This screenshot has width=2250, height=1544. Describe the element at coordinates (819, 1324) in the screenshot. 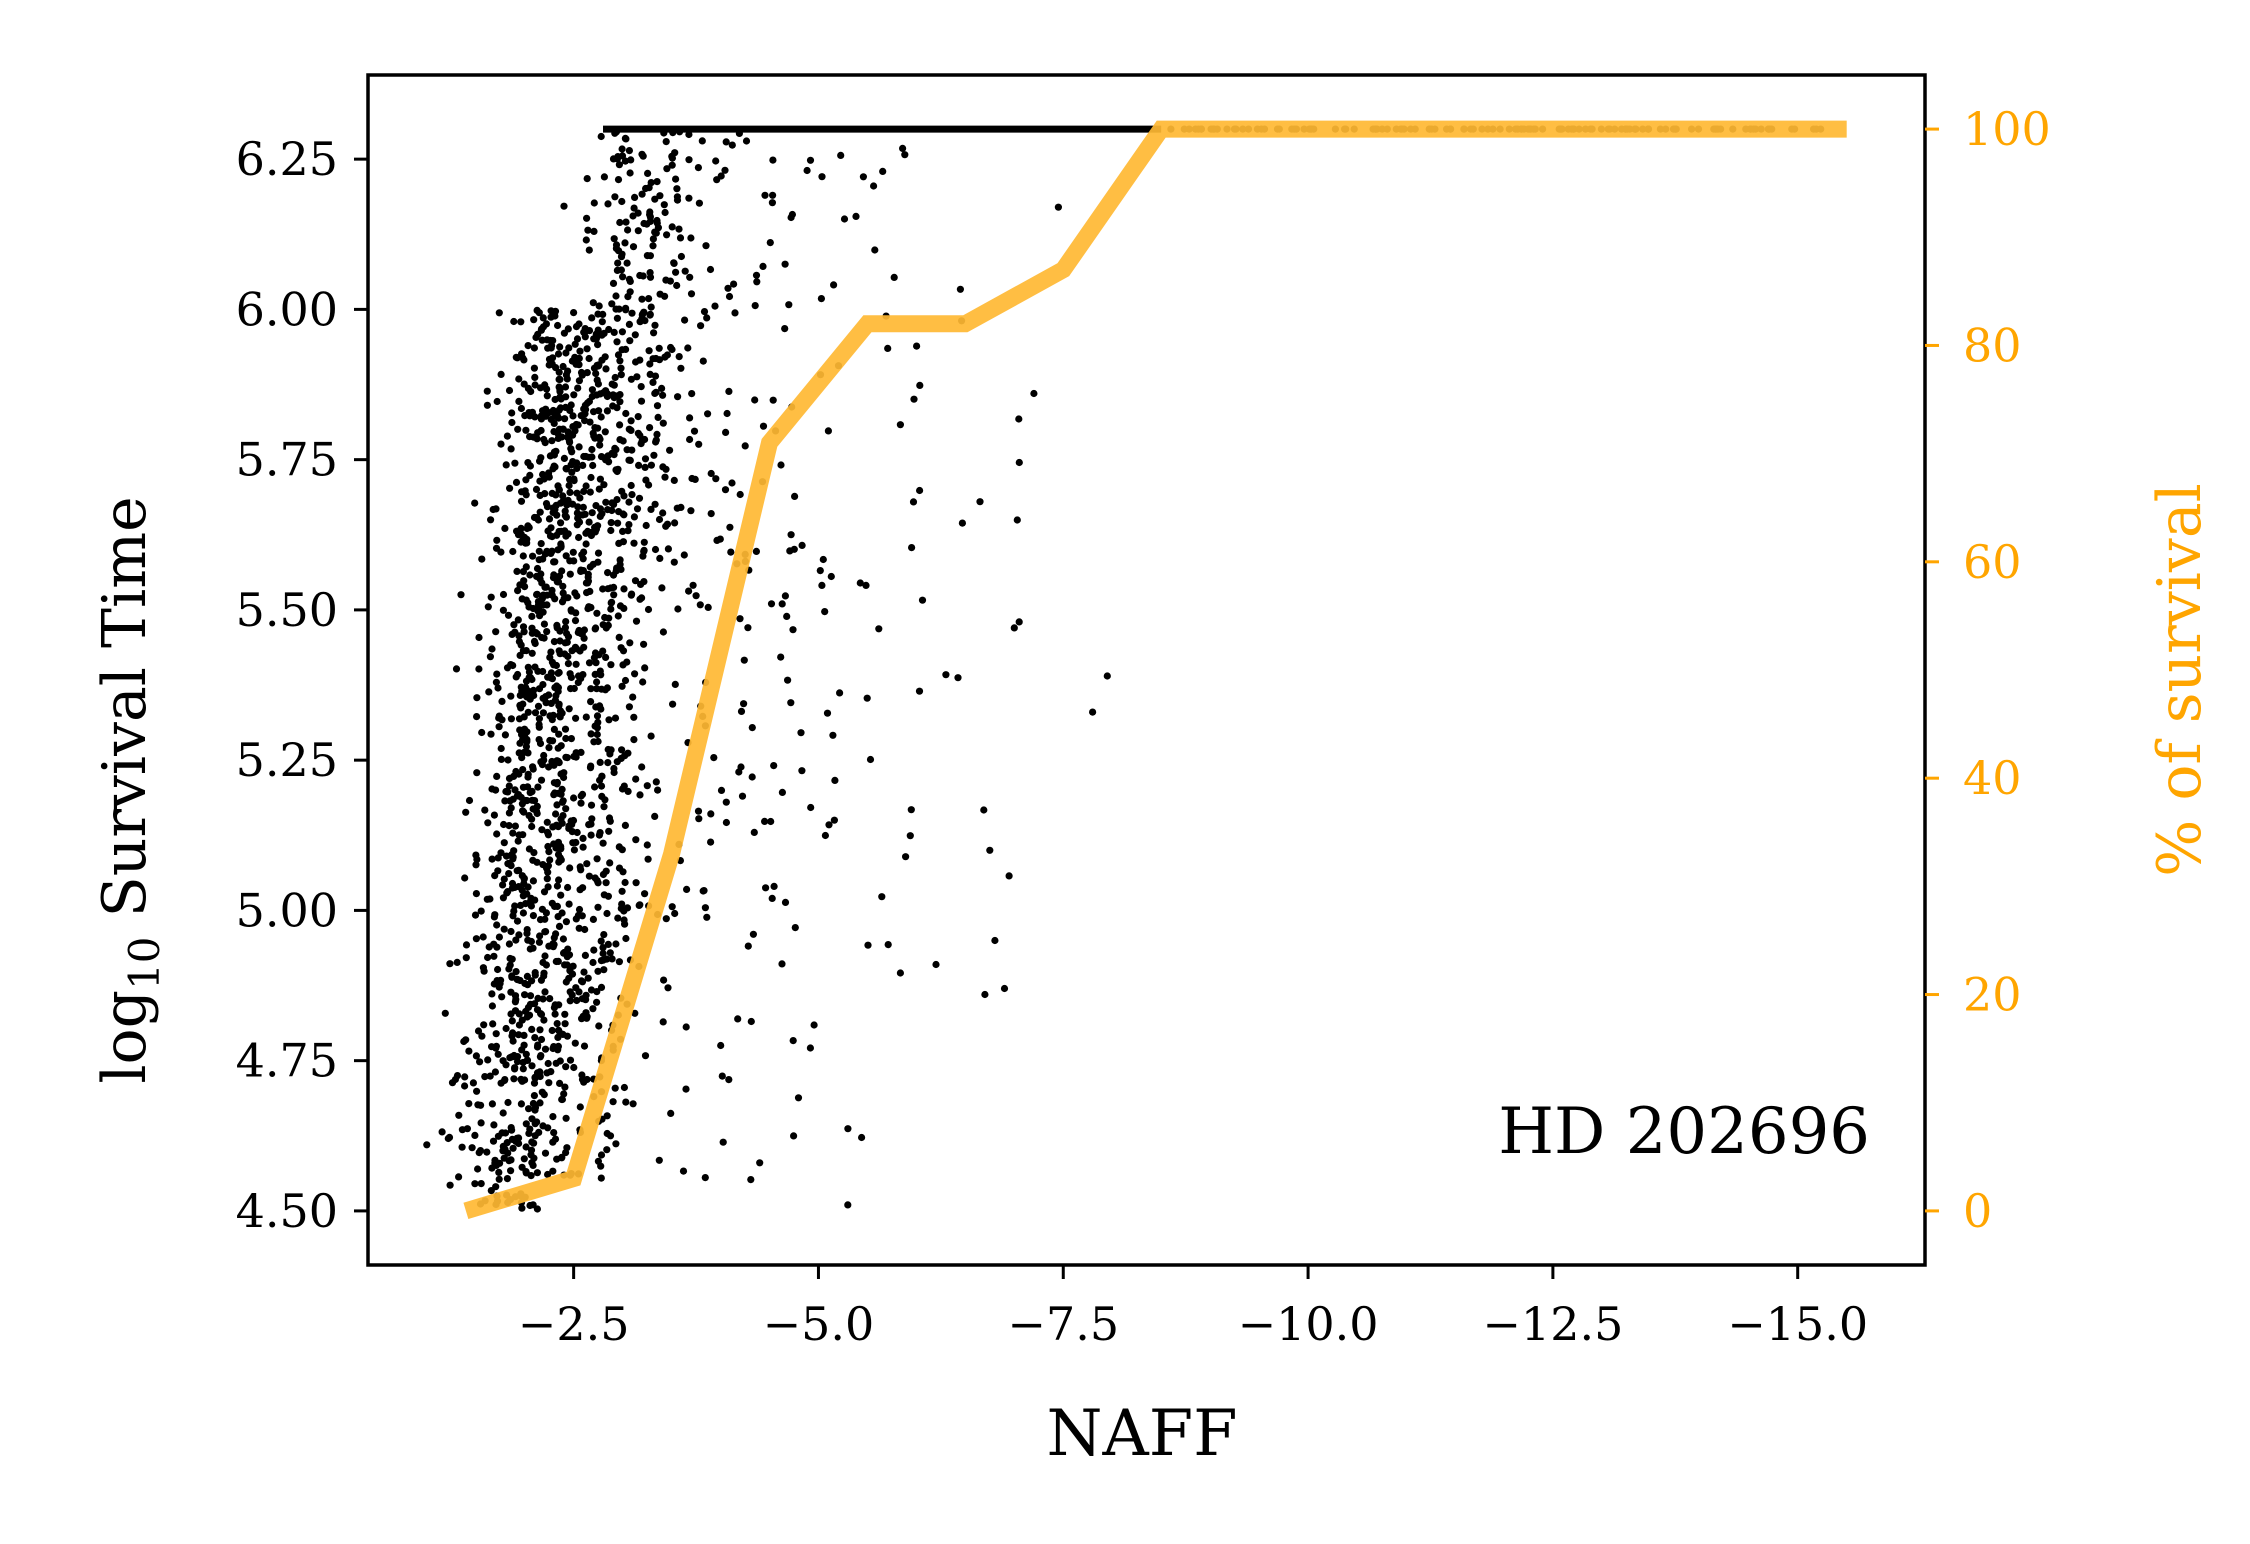

I see `x-tick-label: −5.0` at that location.